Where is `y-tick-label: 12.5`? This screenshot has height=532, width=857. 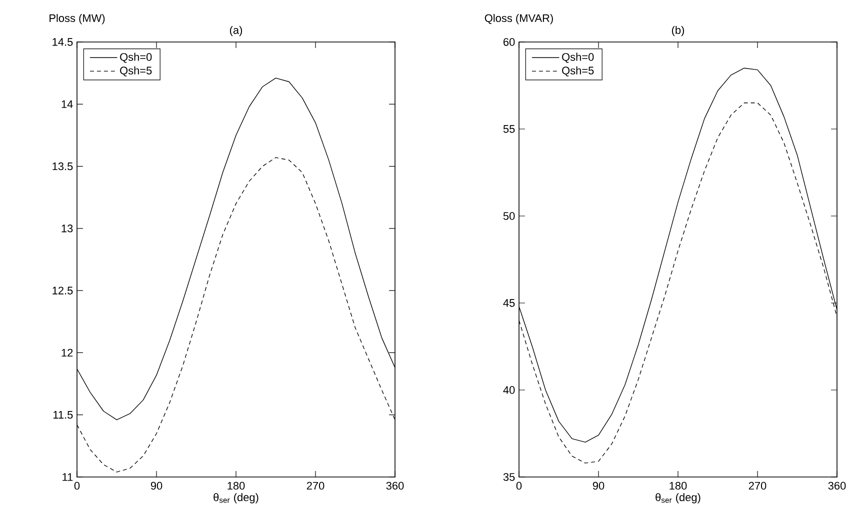 y-tick-label: 12.5 is located at coordinates (62, 290).